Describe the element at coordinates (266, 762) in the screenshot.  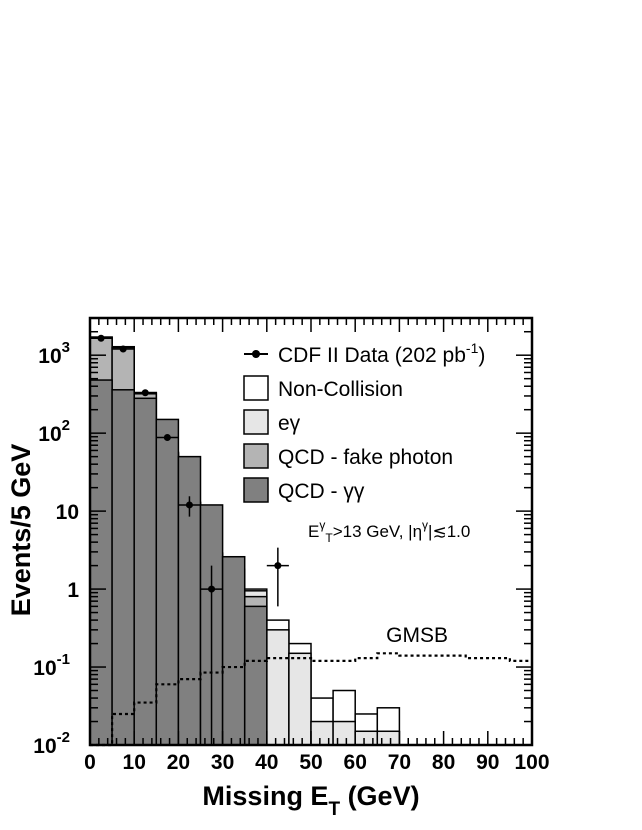
I see `x-tick-label-40: 40` at that location.